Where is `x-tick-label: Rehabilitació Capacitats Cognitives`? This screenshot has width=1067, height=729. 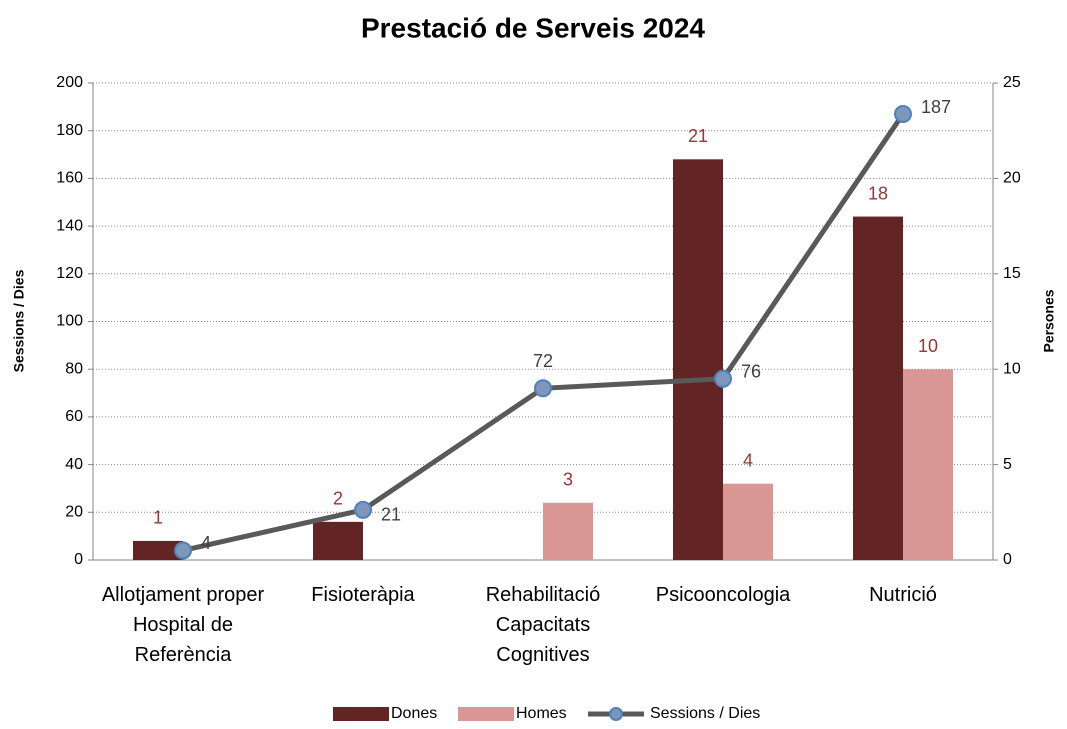 x-tick-label: Rehabilitació Capacitats Cognitives is located at coordinates (543, 625).